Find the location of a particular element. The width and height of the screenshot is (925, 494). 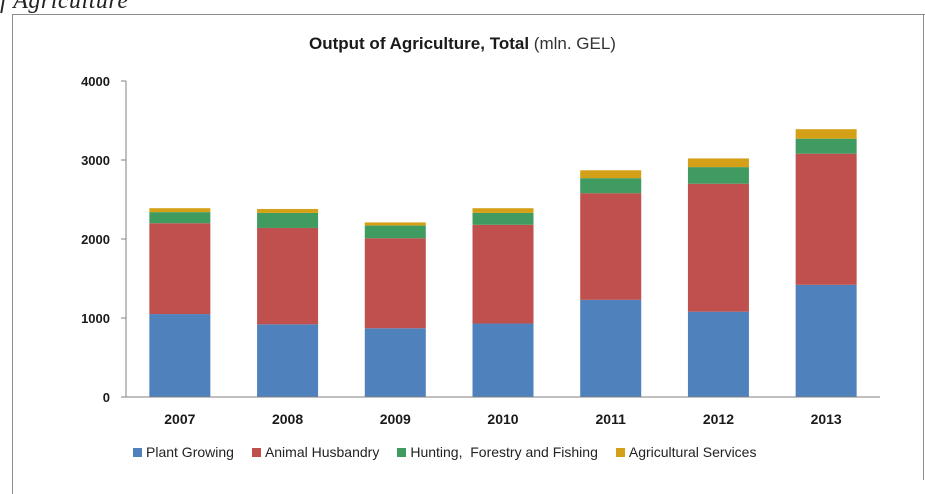

legend-label-1: Animal Husbandry is located at coordinates (322, 452).